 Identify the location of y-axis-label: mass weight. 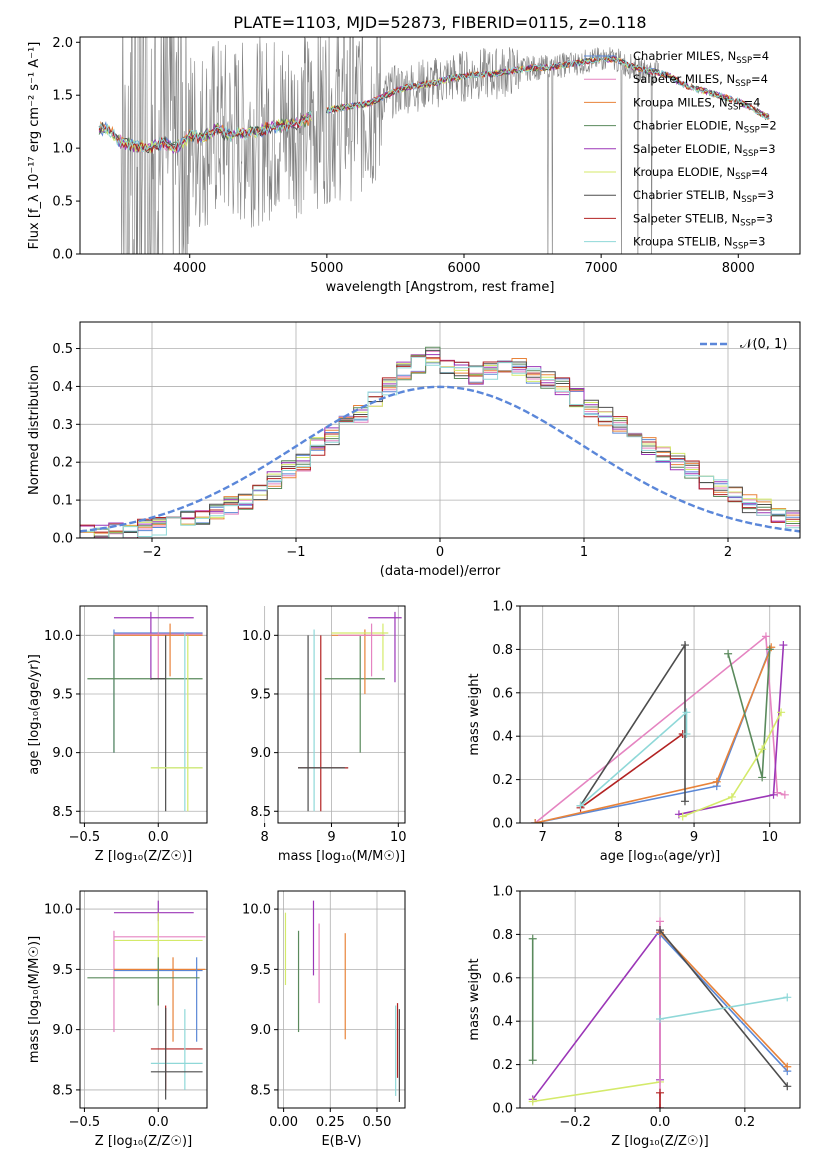
(474, 714).